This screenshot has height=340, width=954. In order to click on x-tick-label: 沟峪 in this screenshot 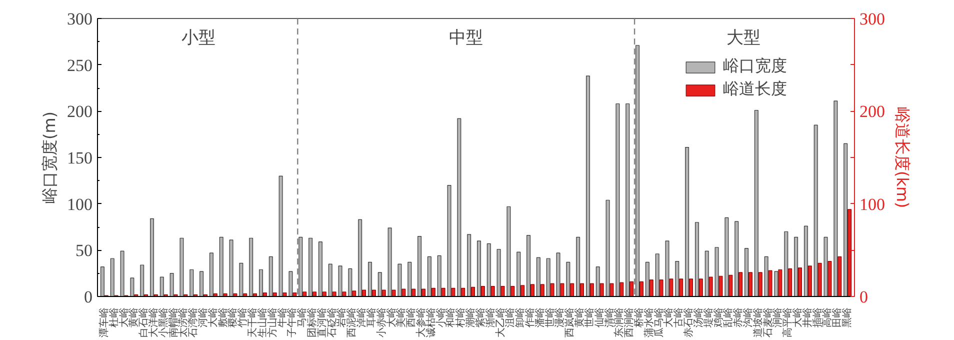, I will do `click(748, 318)`.